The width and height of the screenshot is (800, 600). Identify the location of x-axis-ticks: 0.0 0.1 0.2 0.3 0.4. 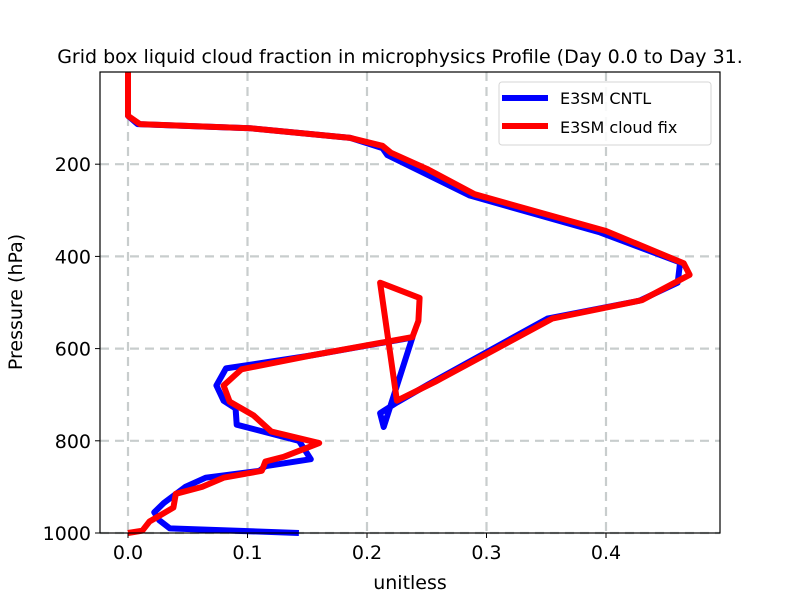
(367, 548).